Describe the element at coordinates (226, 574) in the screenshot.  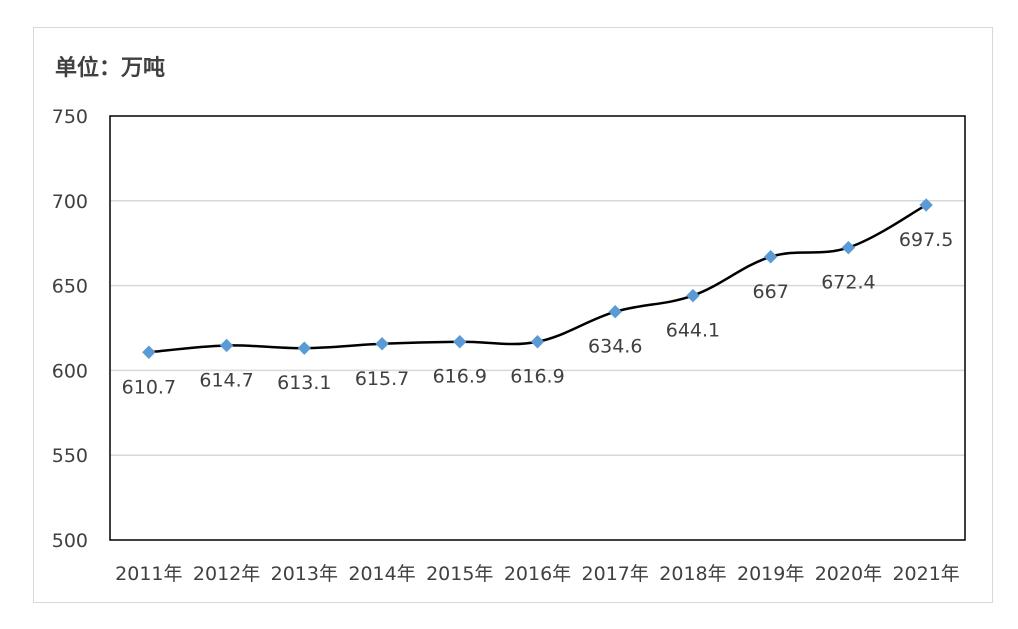
I see `x-tick-label: 2012年` at that location.